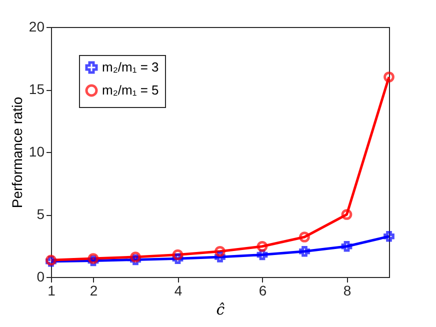 The width and height of the screenshot is (436, 327). Describe the element at coordinates (52, 290) in the screenshot. I see `x-tick-label: 1` at that location.